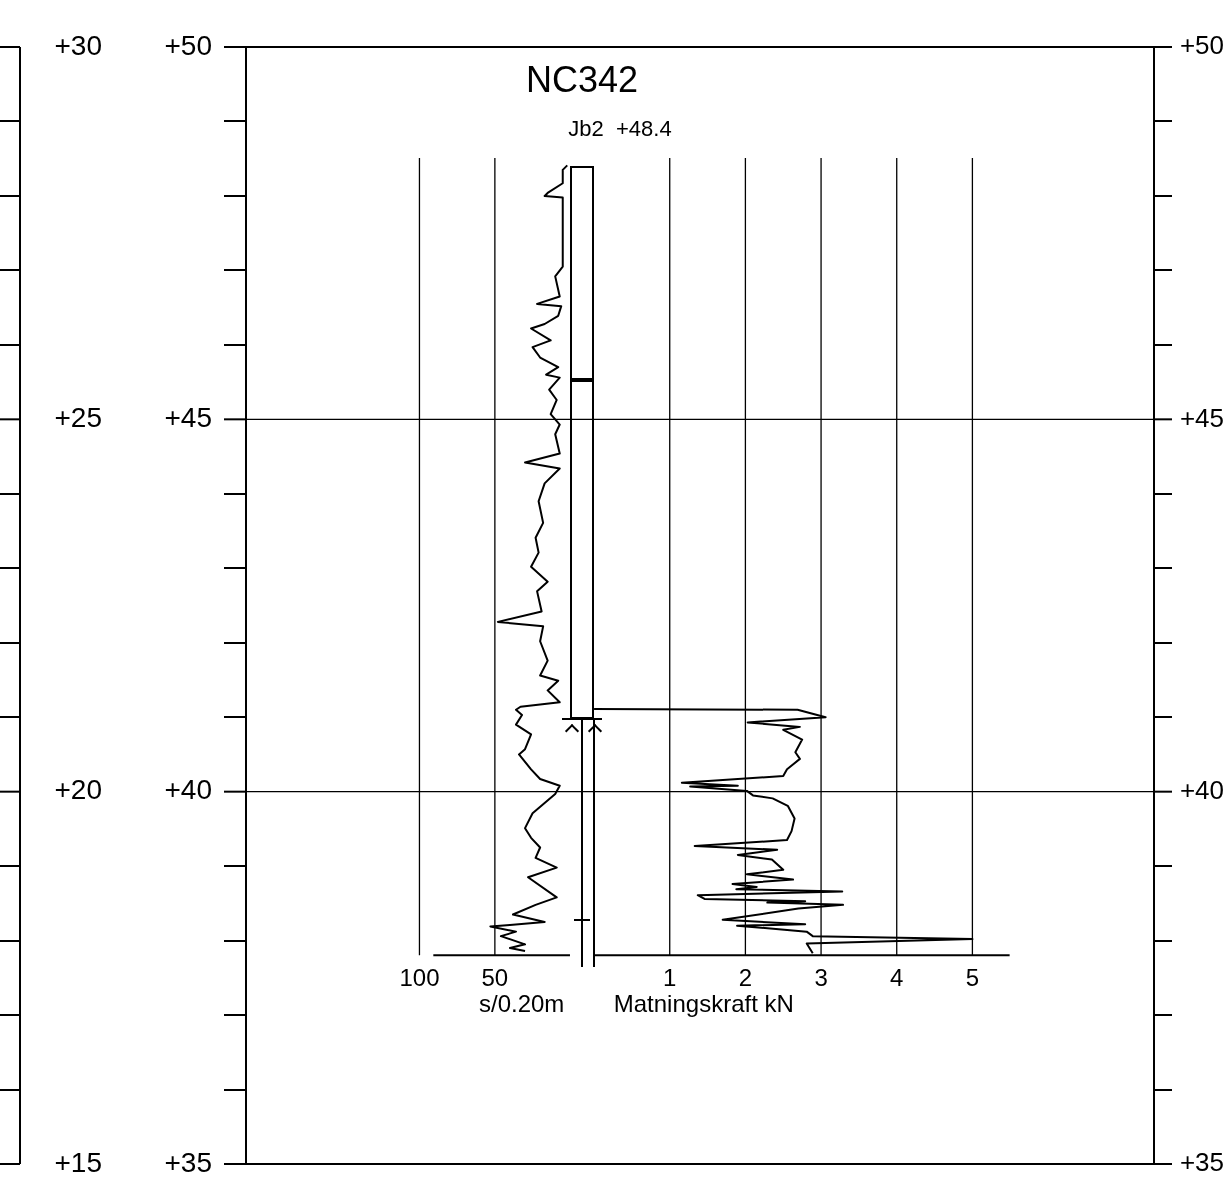  Describe the element at coordinates (188, 1162) in the screenshot. I see `y3-tick-label: +35` at that location.